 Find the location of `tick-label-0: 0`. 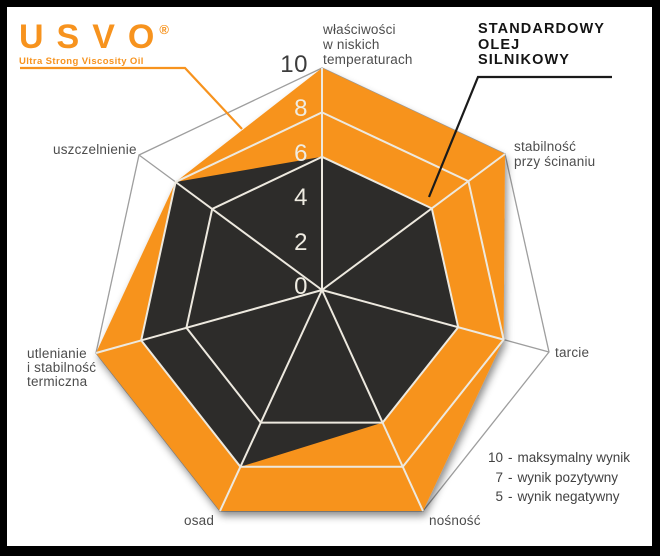

tick-label-0: 0 is located at coordinates (301, 286).